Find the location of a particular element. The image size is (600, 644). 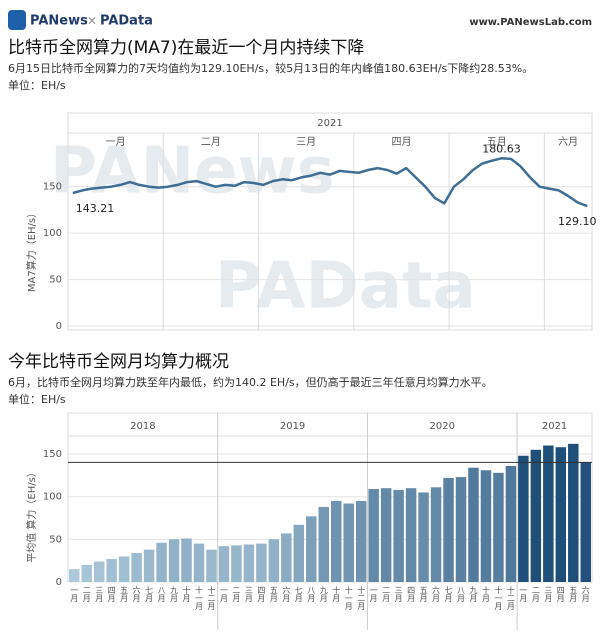

site: www.PANewsLab.com is located at coordinates (530, 22).